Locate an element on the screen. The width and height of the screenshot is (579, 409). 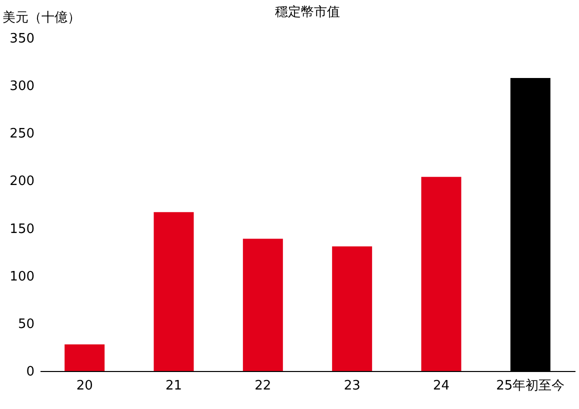
x-tick-label: 21 is located at coordinates (173, 386).